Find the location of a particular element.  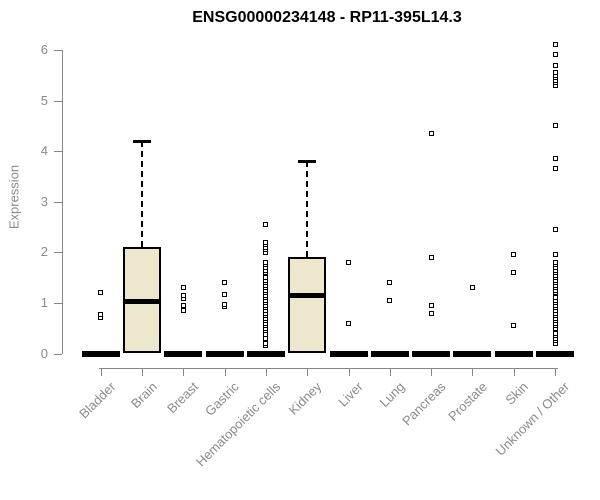

y-tick-label: 3 is located at coordinates (44, 201).